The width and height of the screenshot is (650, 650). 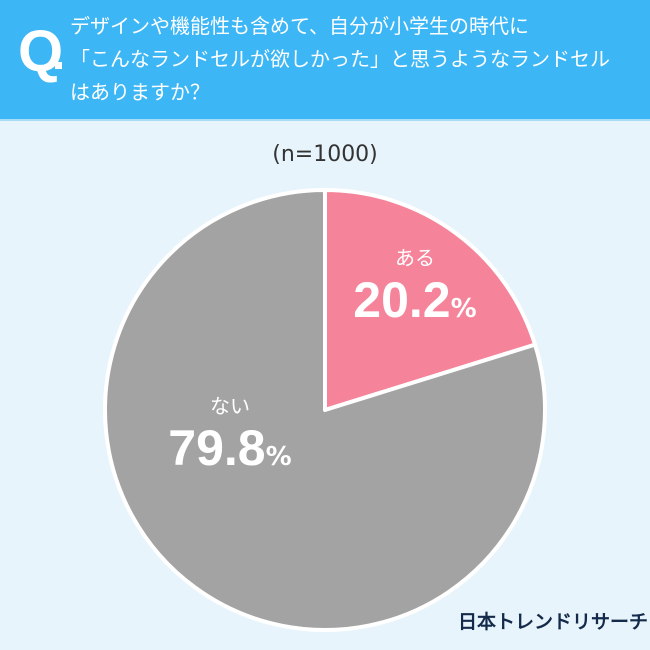 I want to click on category-label: ない, so click(x=230, y=406).